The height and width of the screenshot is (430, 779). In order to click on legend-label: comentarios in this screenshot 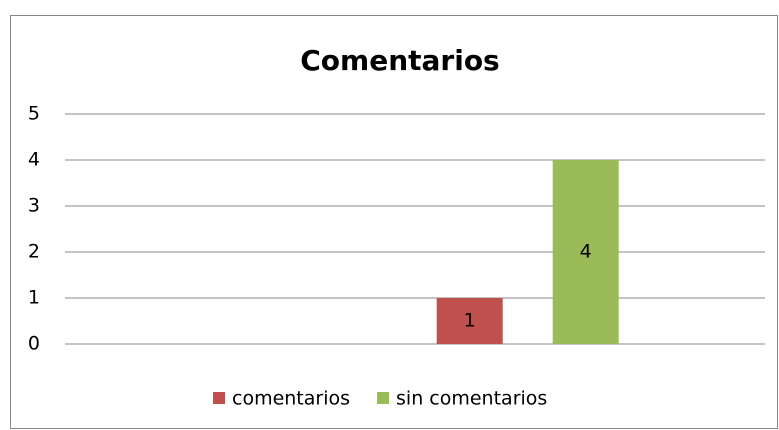, I will do `click(291, 399)`.